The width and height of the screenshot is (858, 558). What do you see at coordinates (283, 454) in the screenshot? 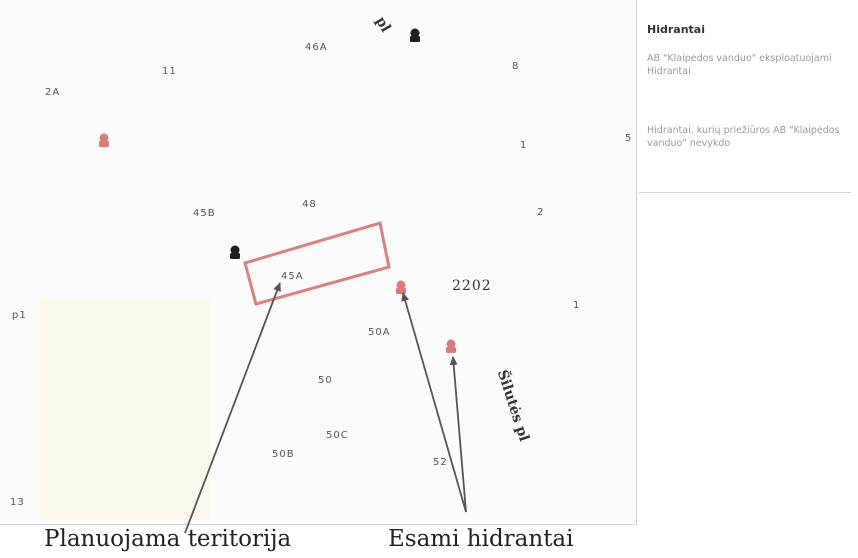
I see `address-label: 50B` at bounding box center [283, 454].